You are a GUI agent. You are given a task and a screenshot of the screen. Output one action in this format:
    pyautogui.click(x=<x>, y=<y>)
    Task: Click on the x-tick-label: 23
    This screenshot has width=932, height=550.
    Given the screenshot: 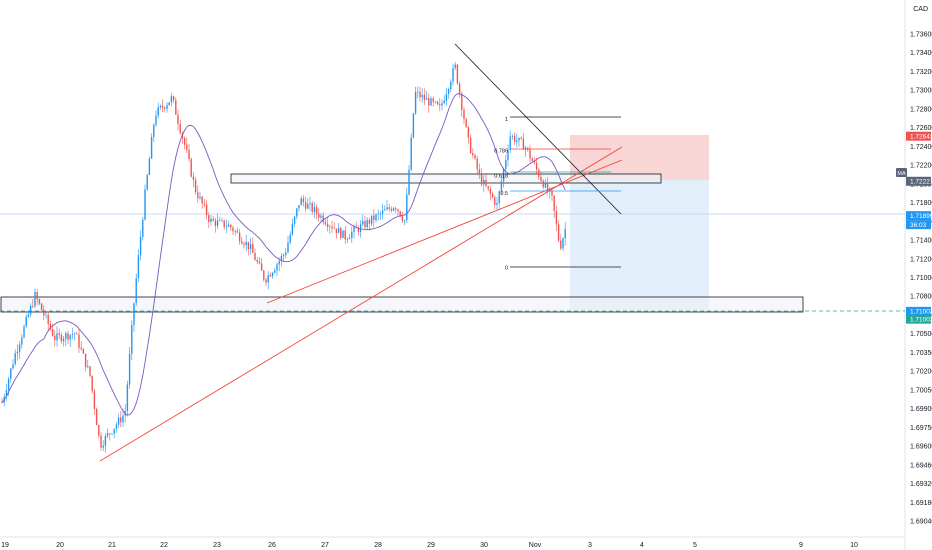 What is the action you would take?
    pyautogui.click(x=217, y=545)
    